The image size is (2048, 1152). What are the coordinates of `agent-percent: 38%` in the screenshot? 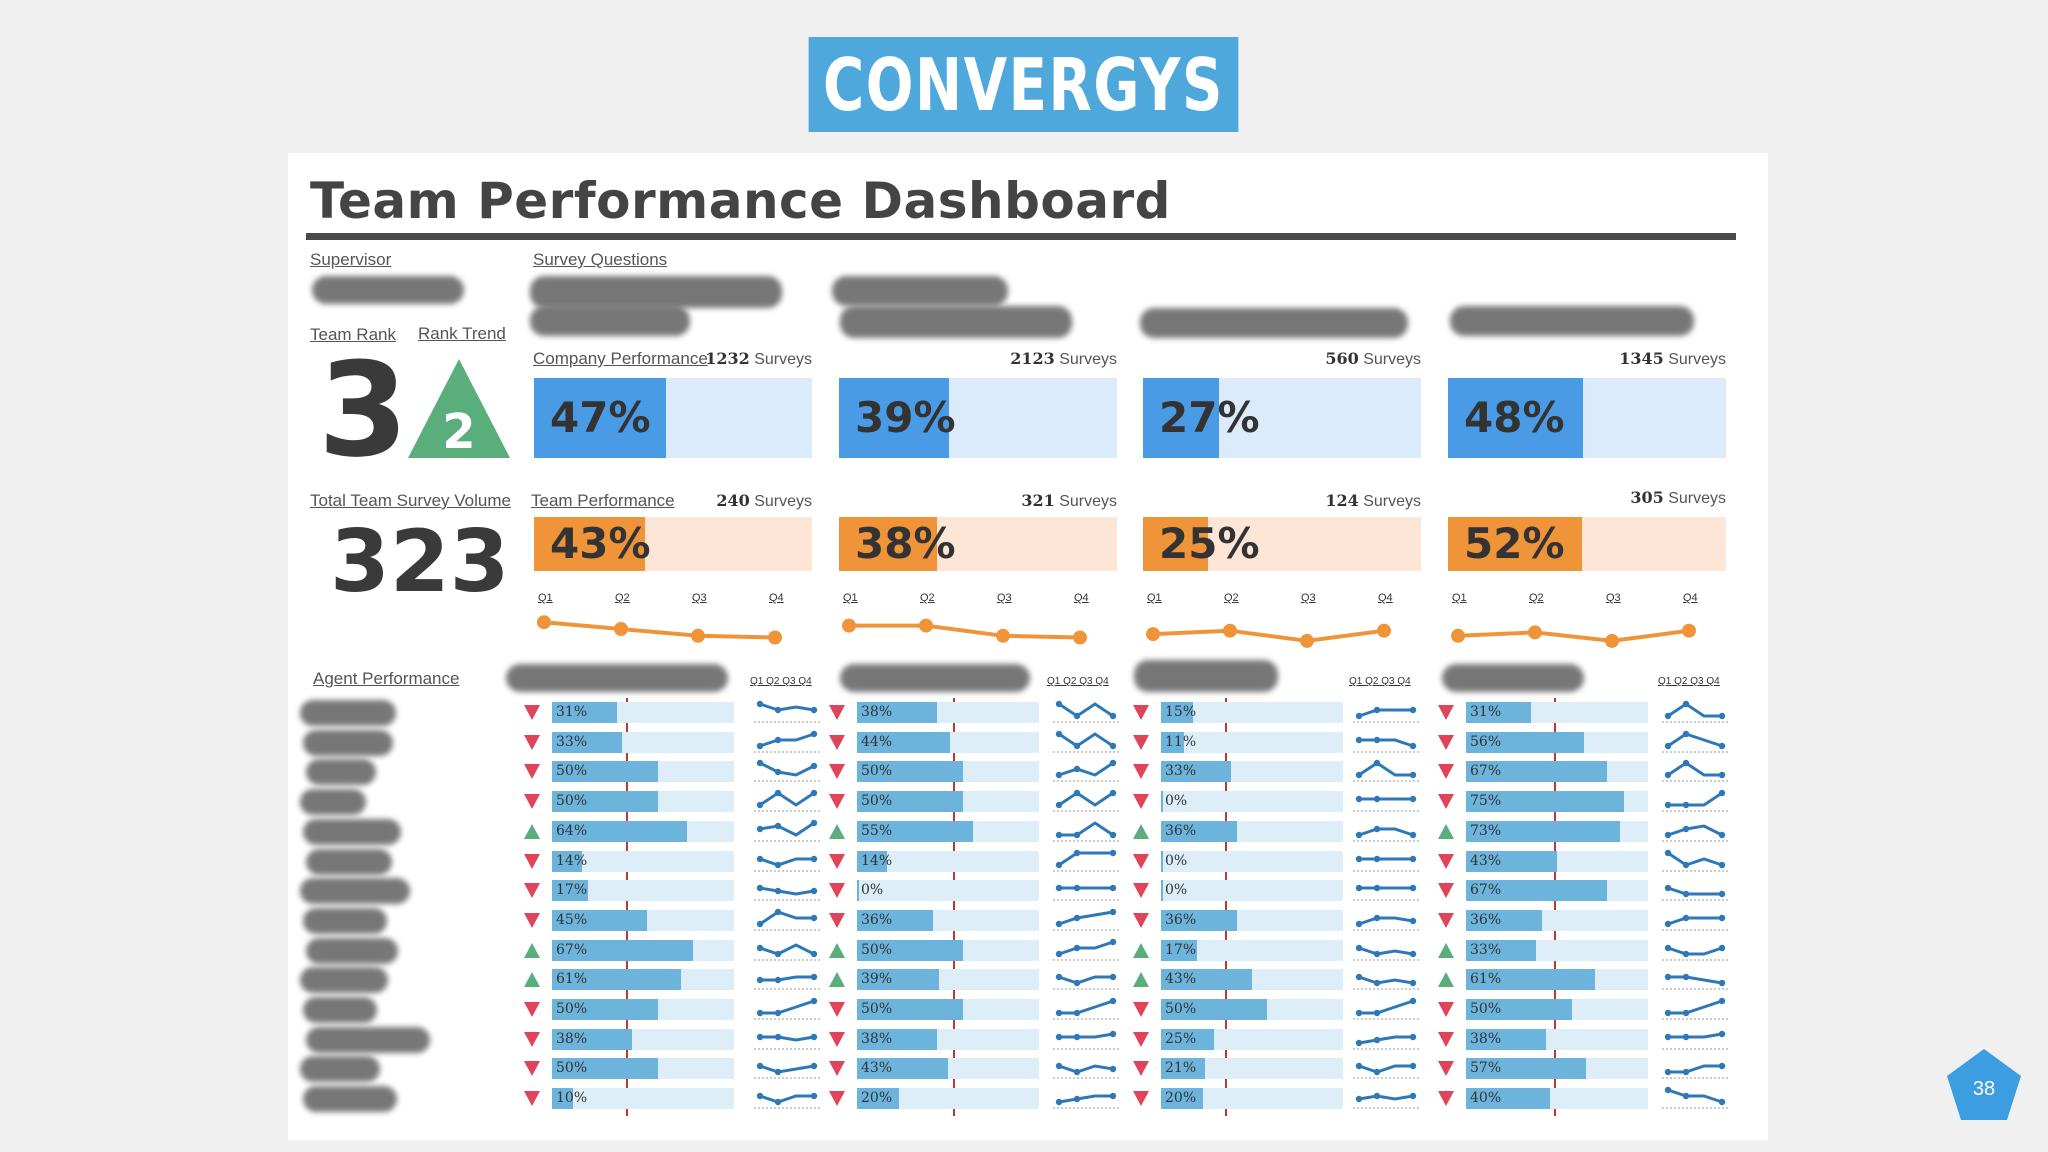 It's located at (572, 1038).